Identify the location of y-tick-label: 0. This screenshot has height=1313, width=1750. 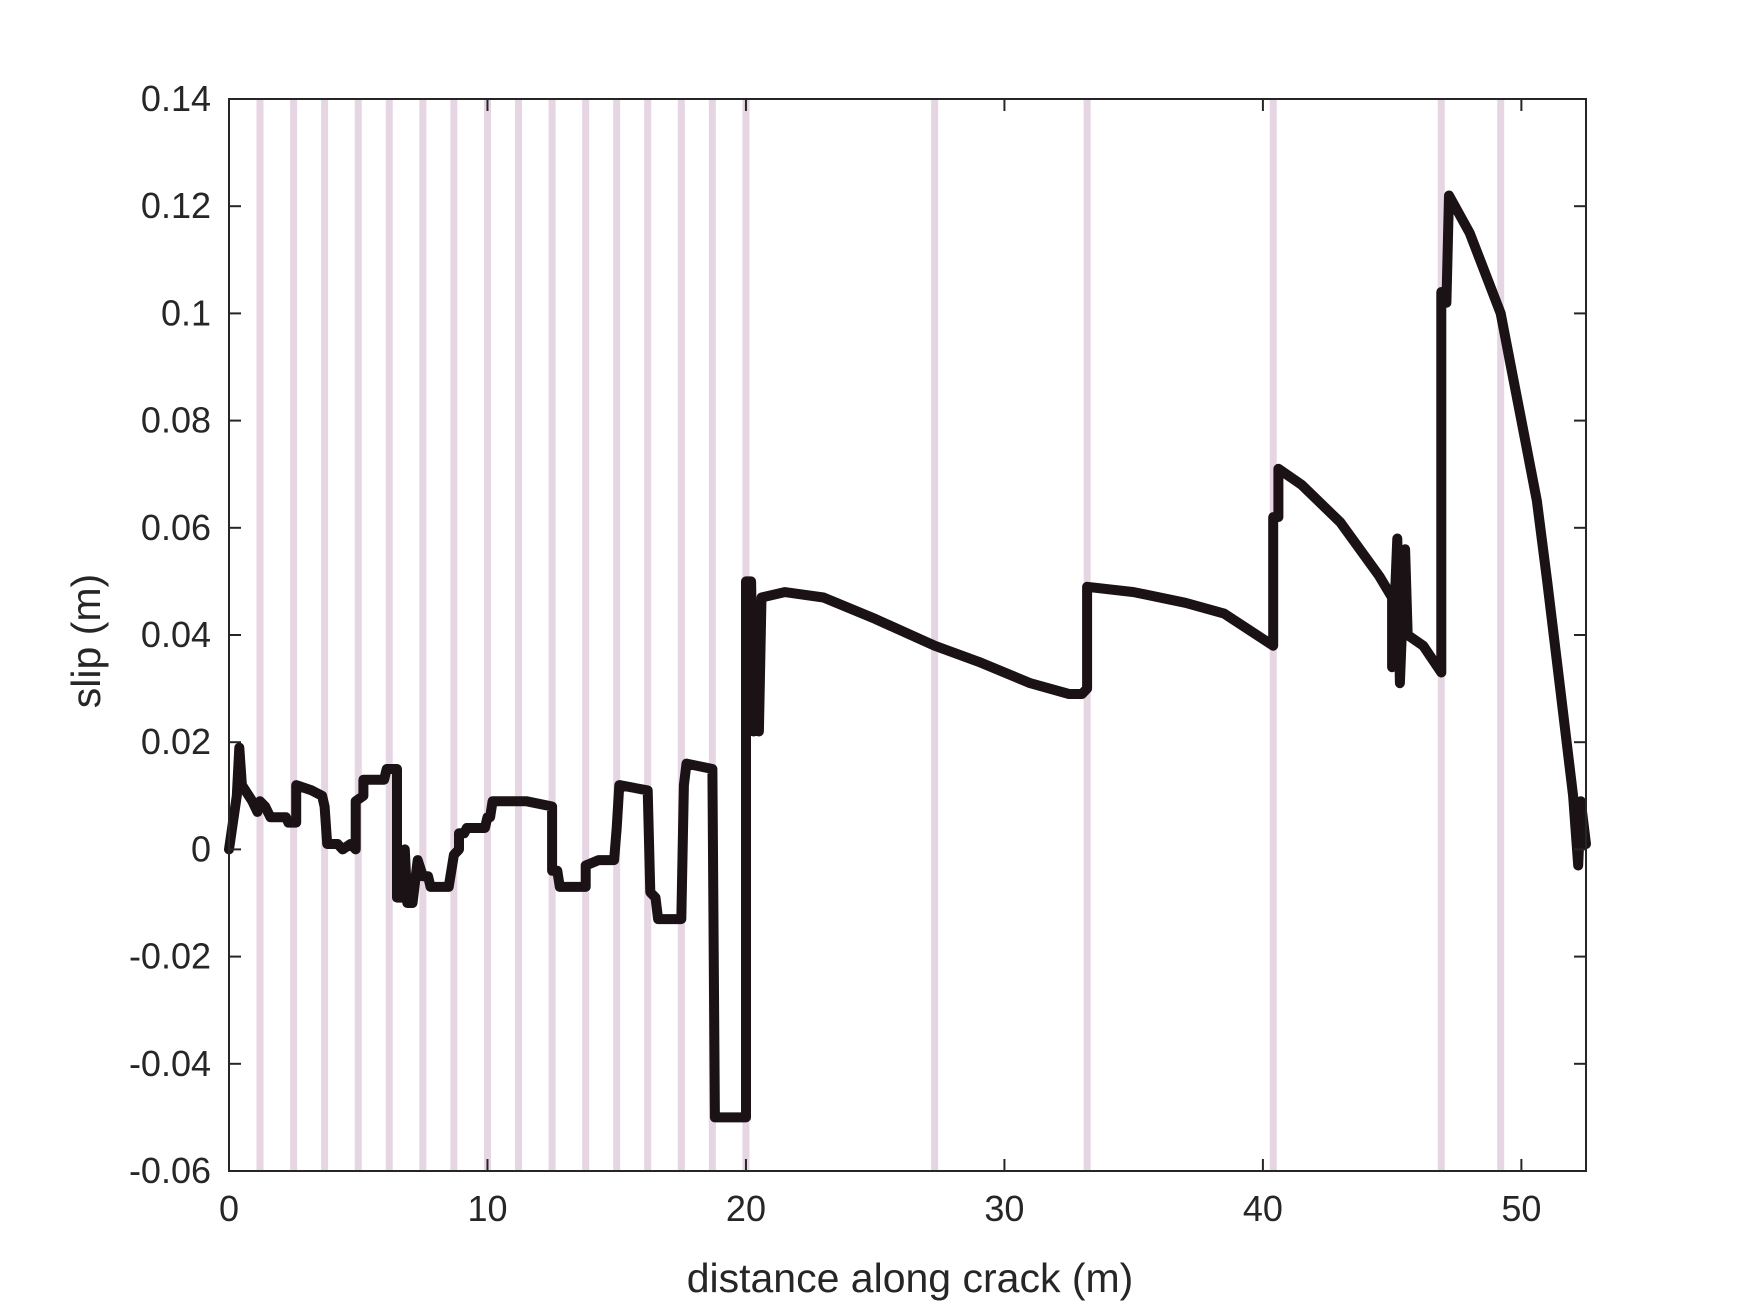
(201, 848).